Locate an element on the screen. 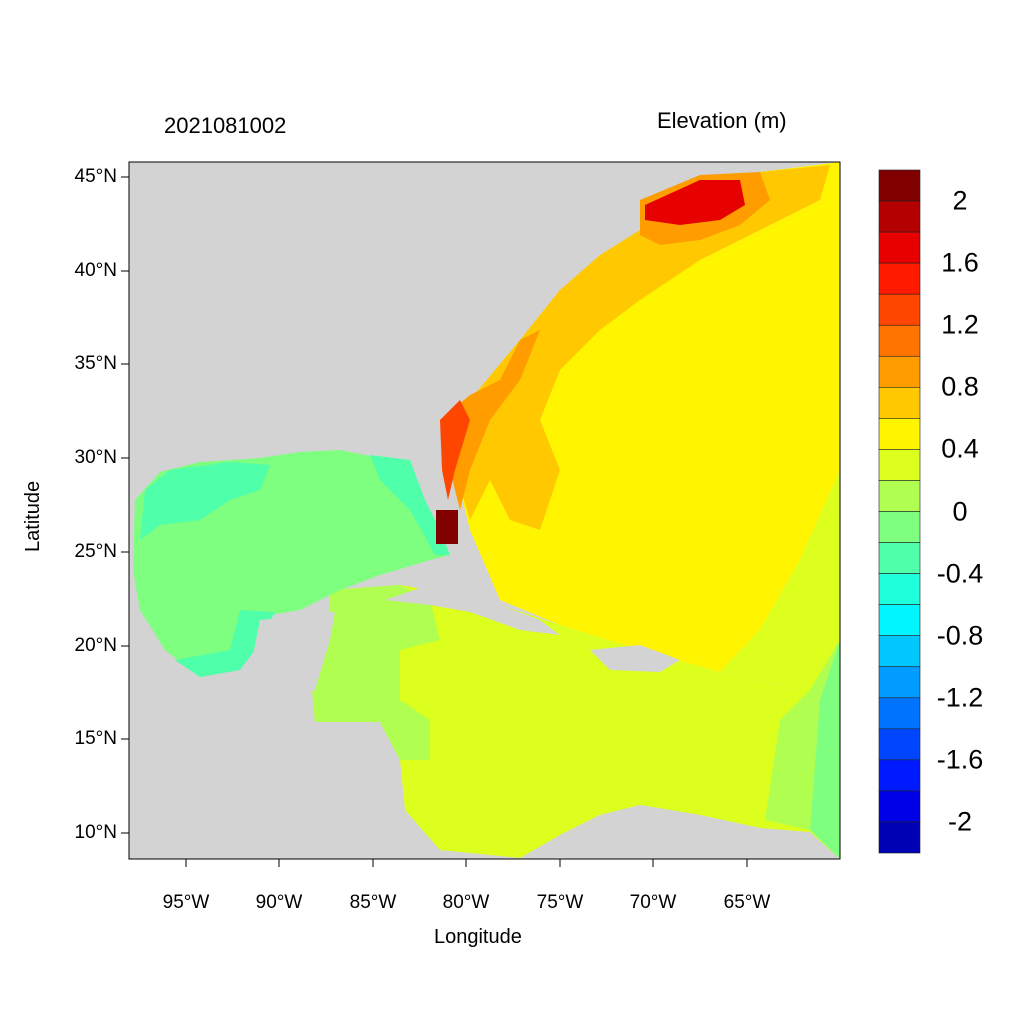  colorbar-label: 0.4 is located at coordinates (960, 448).